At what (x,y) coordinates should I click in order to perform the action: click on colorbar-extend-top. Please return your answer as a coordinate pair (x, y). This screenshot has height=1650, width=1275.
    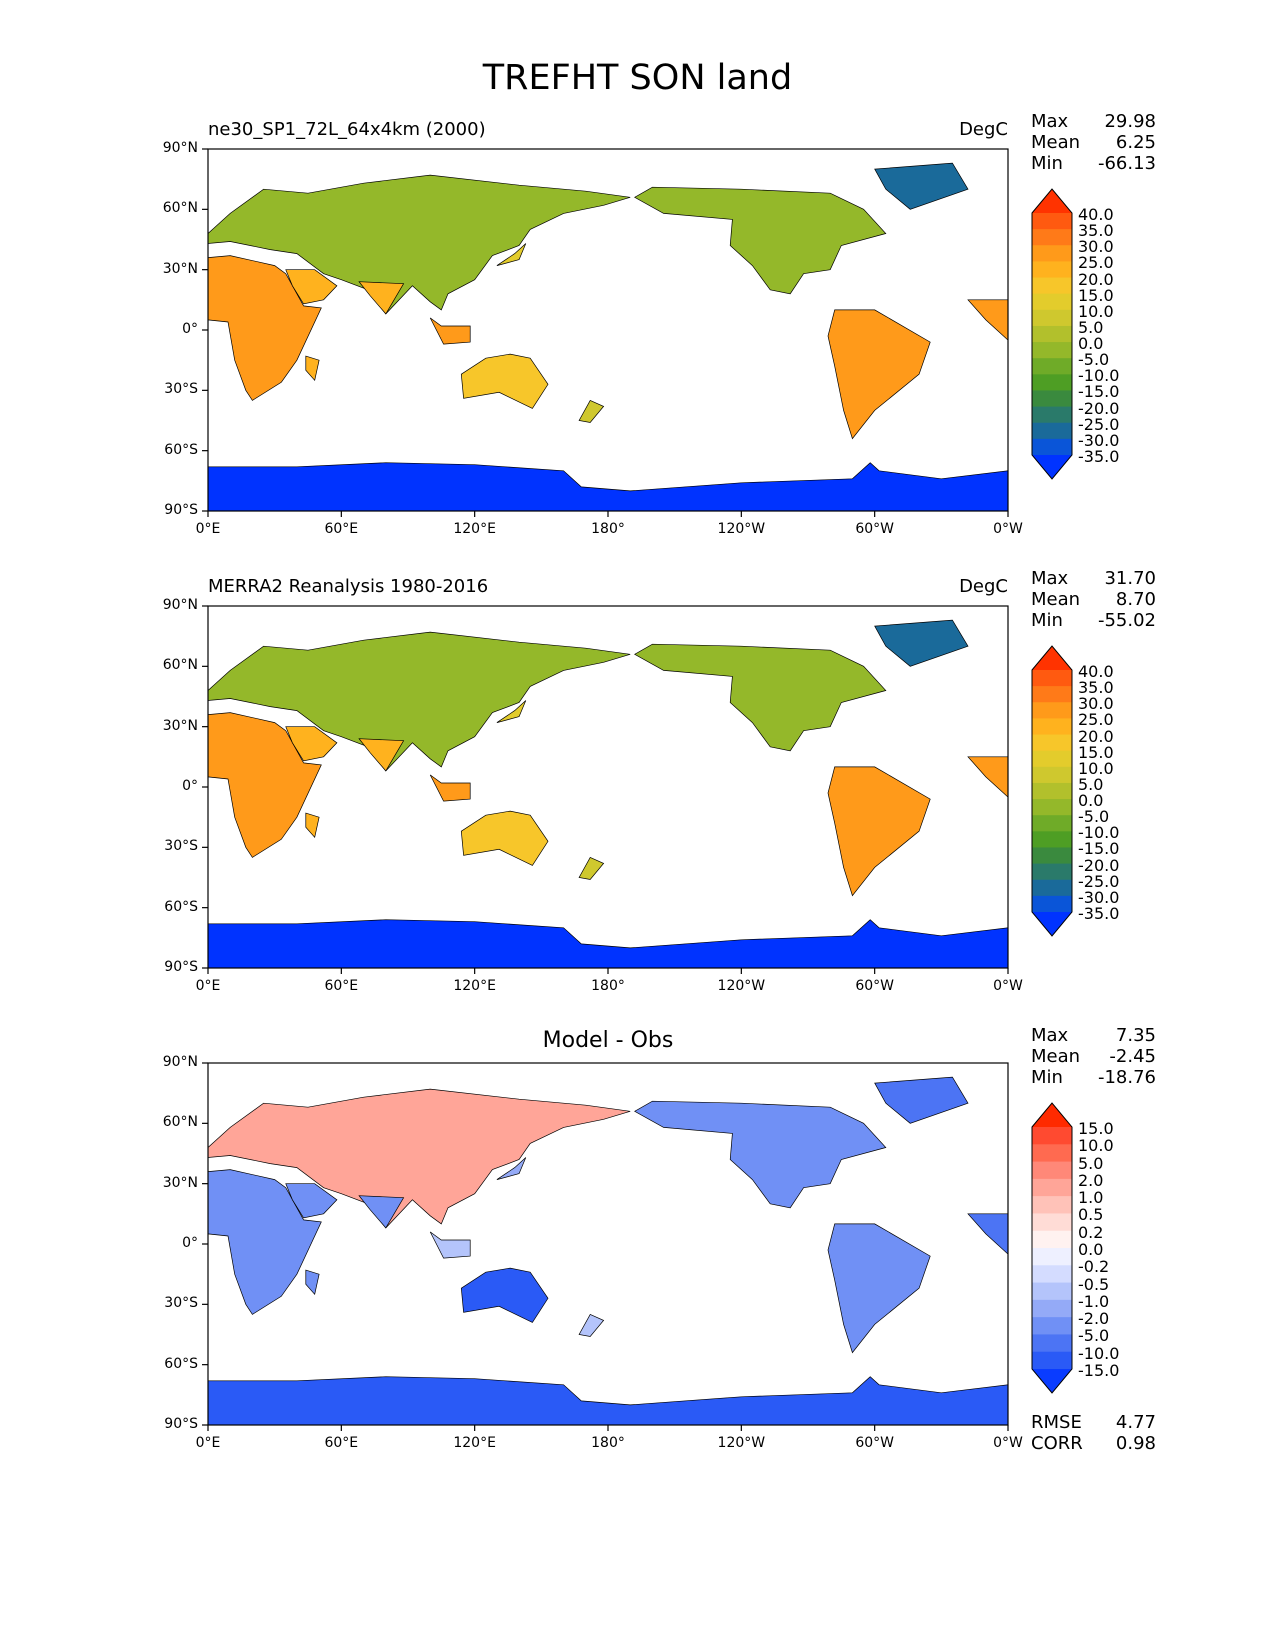
    Looking at the image, I should click on (1052, 1115).